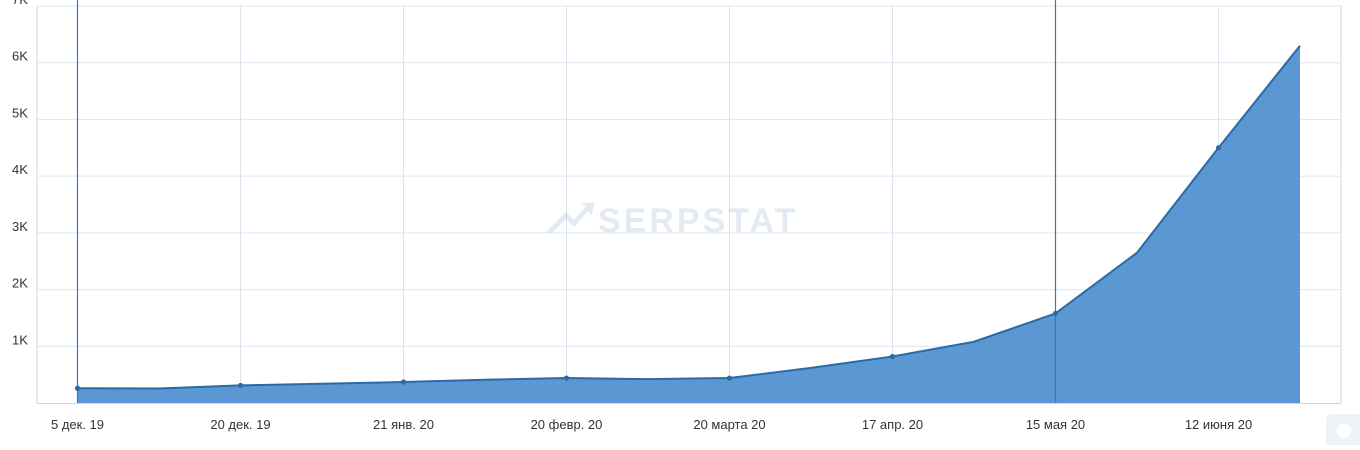 This screenshot has height=450, width=1360. I want to click on x-tick-label: 20 дек. 19, so click(240, 424).